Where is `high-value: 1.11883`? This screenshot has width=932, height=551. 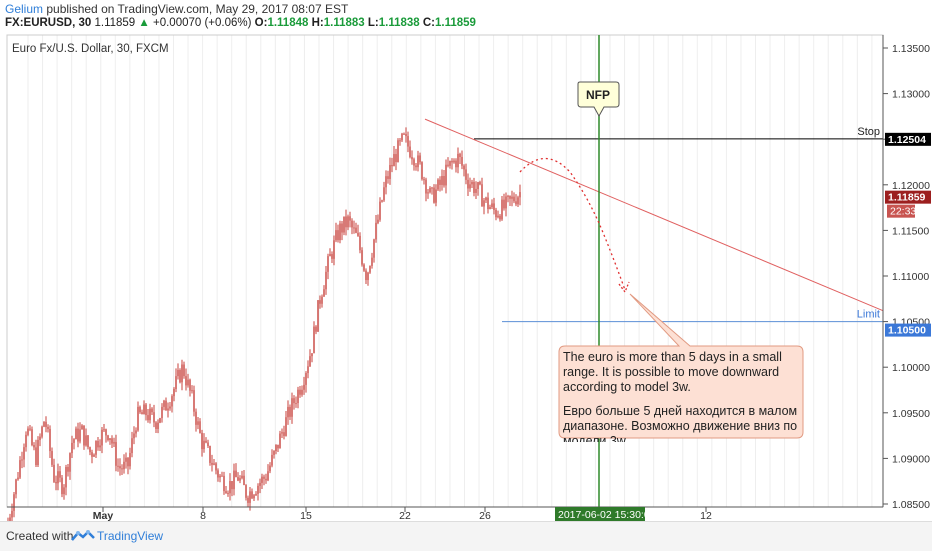 high-value: 1.11883 is located at coordinates (344, 23).